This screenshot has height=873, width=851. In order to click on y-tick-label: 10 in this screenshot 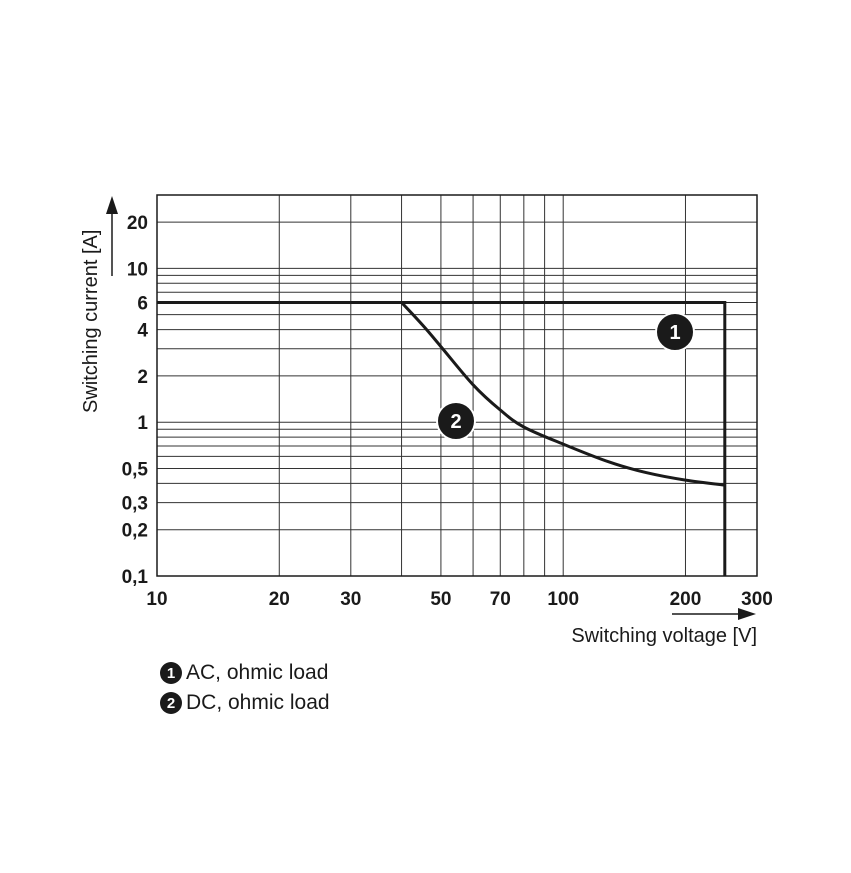, I will do `click(137, 269)`.